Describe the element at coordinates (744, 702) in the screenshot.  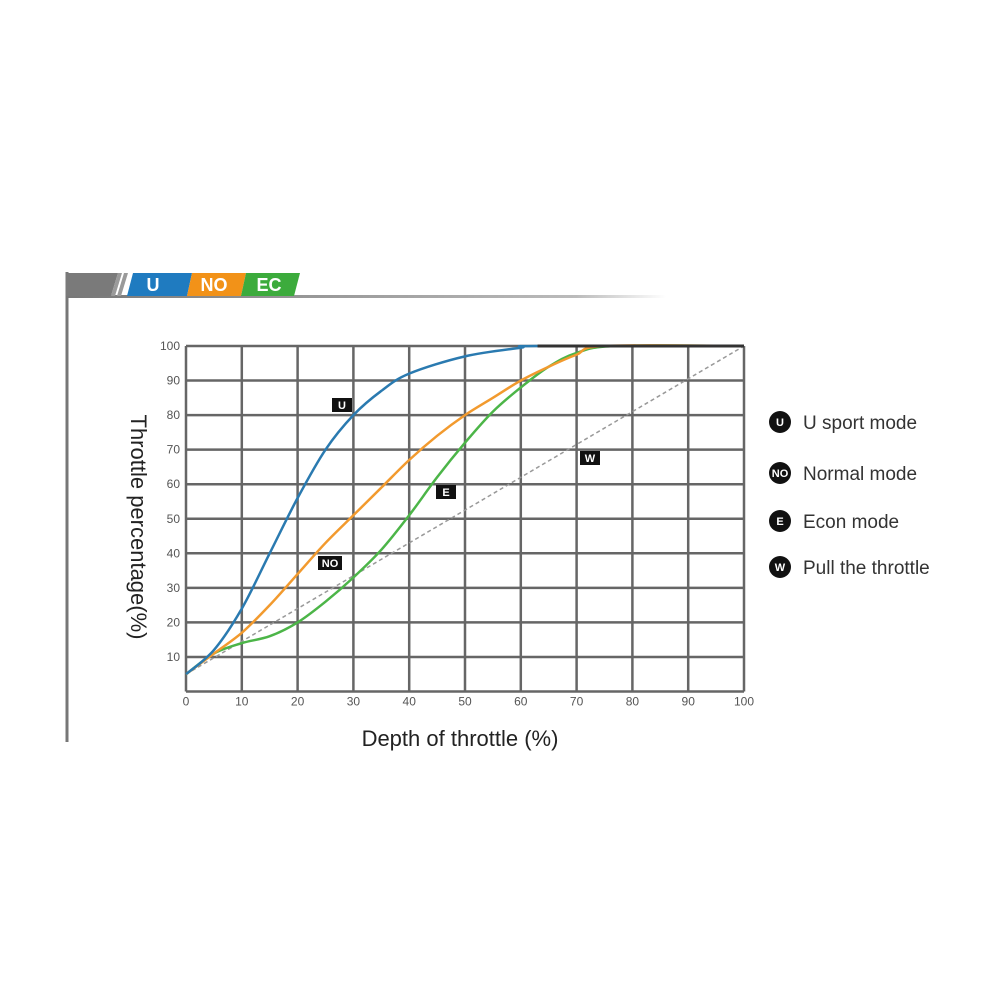
I see `x-tick-label: 100` at that location.